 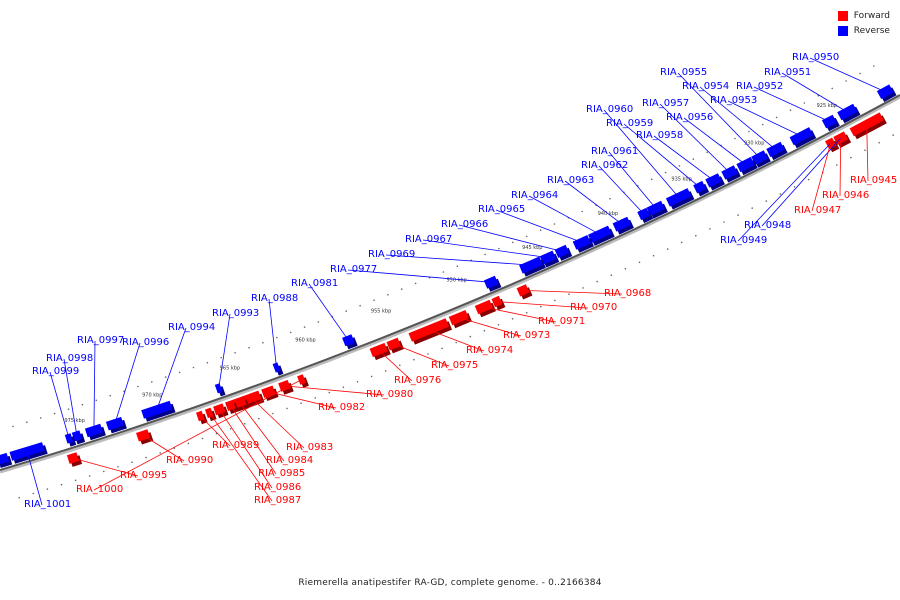 What do you see at coordinates (873, 180) in the screenshot?
I see `forward-gene-label: RIA_0945` at bounding box center [873, 180].